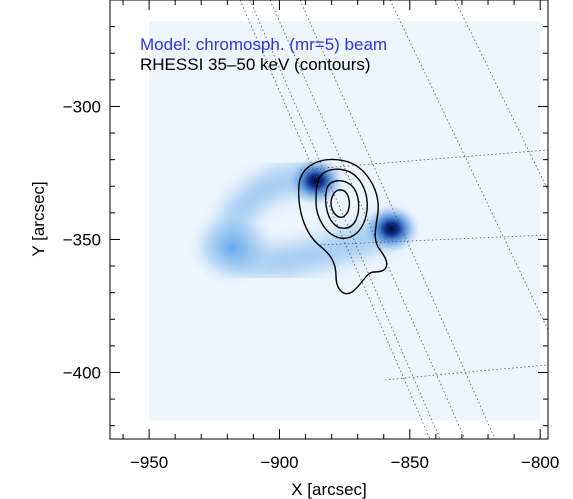 The height and width of the screenshot is (499, 573). Describe the element at coordinates (82, 372) in the screenshot. I see `y-tick-label: −400` at that location.